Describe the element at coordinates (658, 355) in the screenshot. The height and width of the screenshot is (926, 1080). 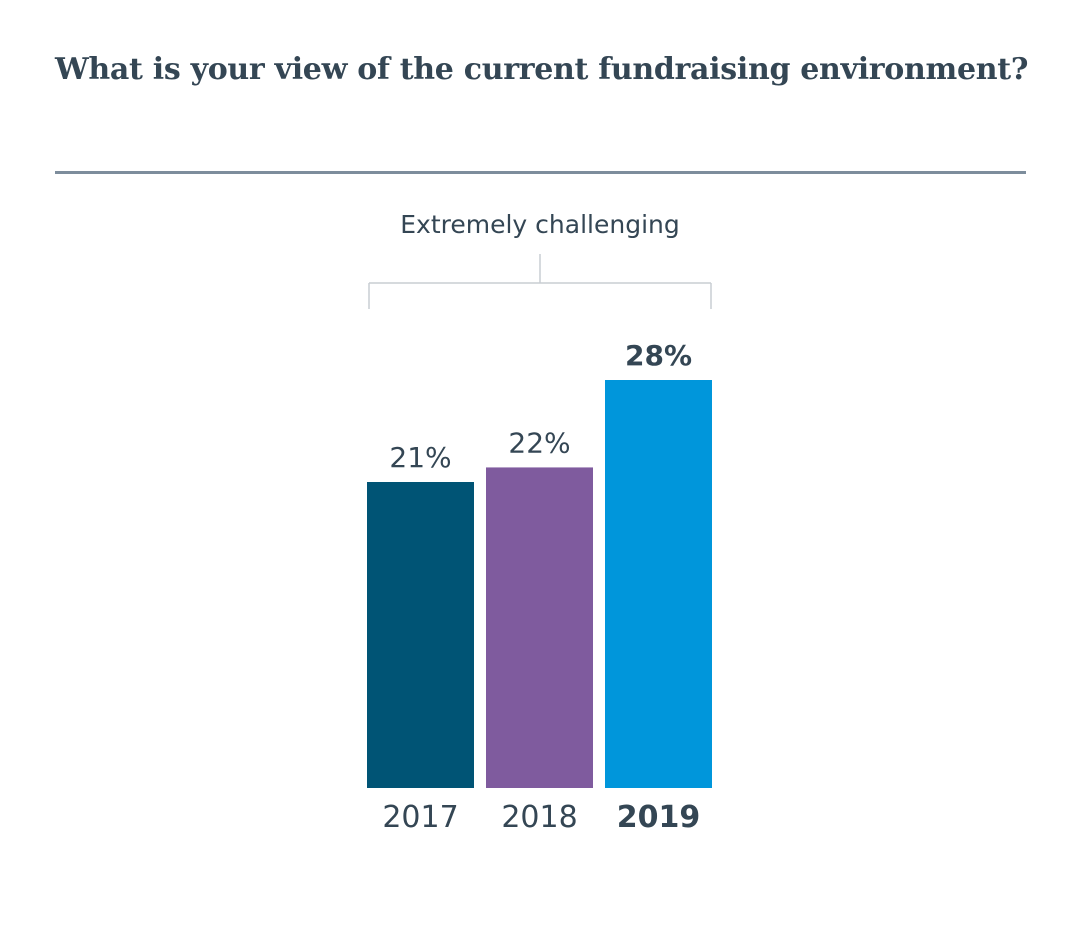
I see `value-label-2019: 28%` at that location.